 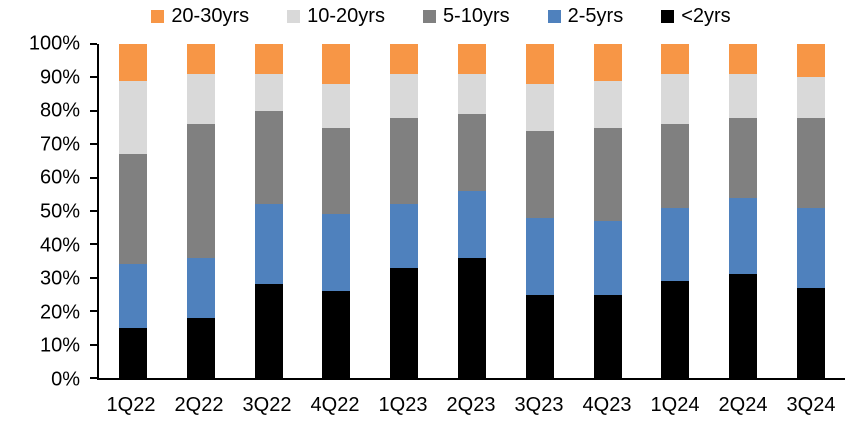 What do you see at coordinates (269, 211) in the screenshot?
I see `bar-slot-3q22` at bounding box center [269, 211].